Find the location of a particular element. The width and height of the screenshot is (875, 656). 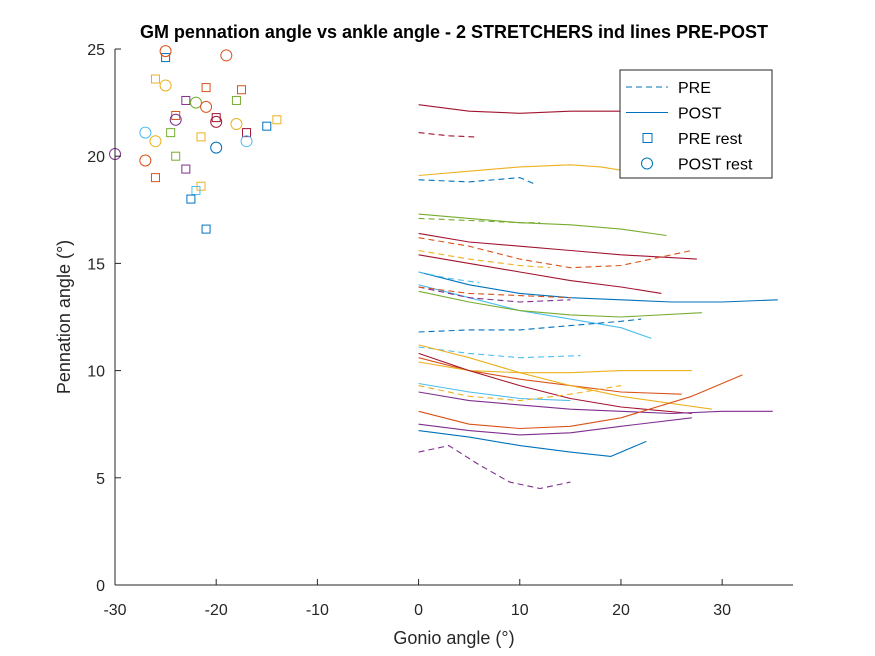

legend-label-4: POST rest is located at coordinates (715, 165).